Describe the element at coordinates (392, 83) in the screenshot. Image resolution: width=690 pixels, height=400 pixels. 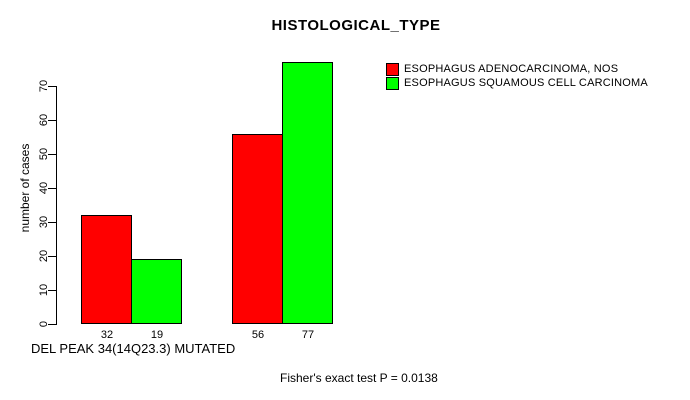
I see `legend-swatch-green` at that location.